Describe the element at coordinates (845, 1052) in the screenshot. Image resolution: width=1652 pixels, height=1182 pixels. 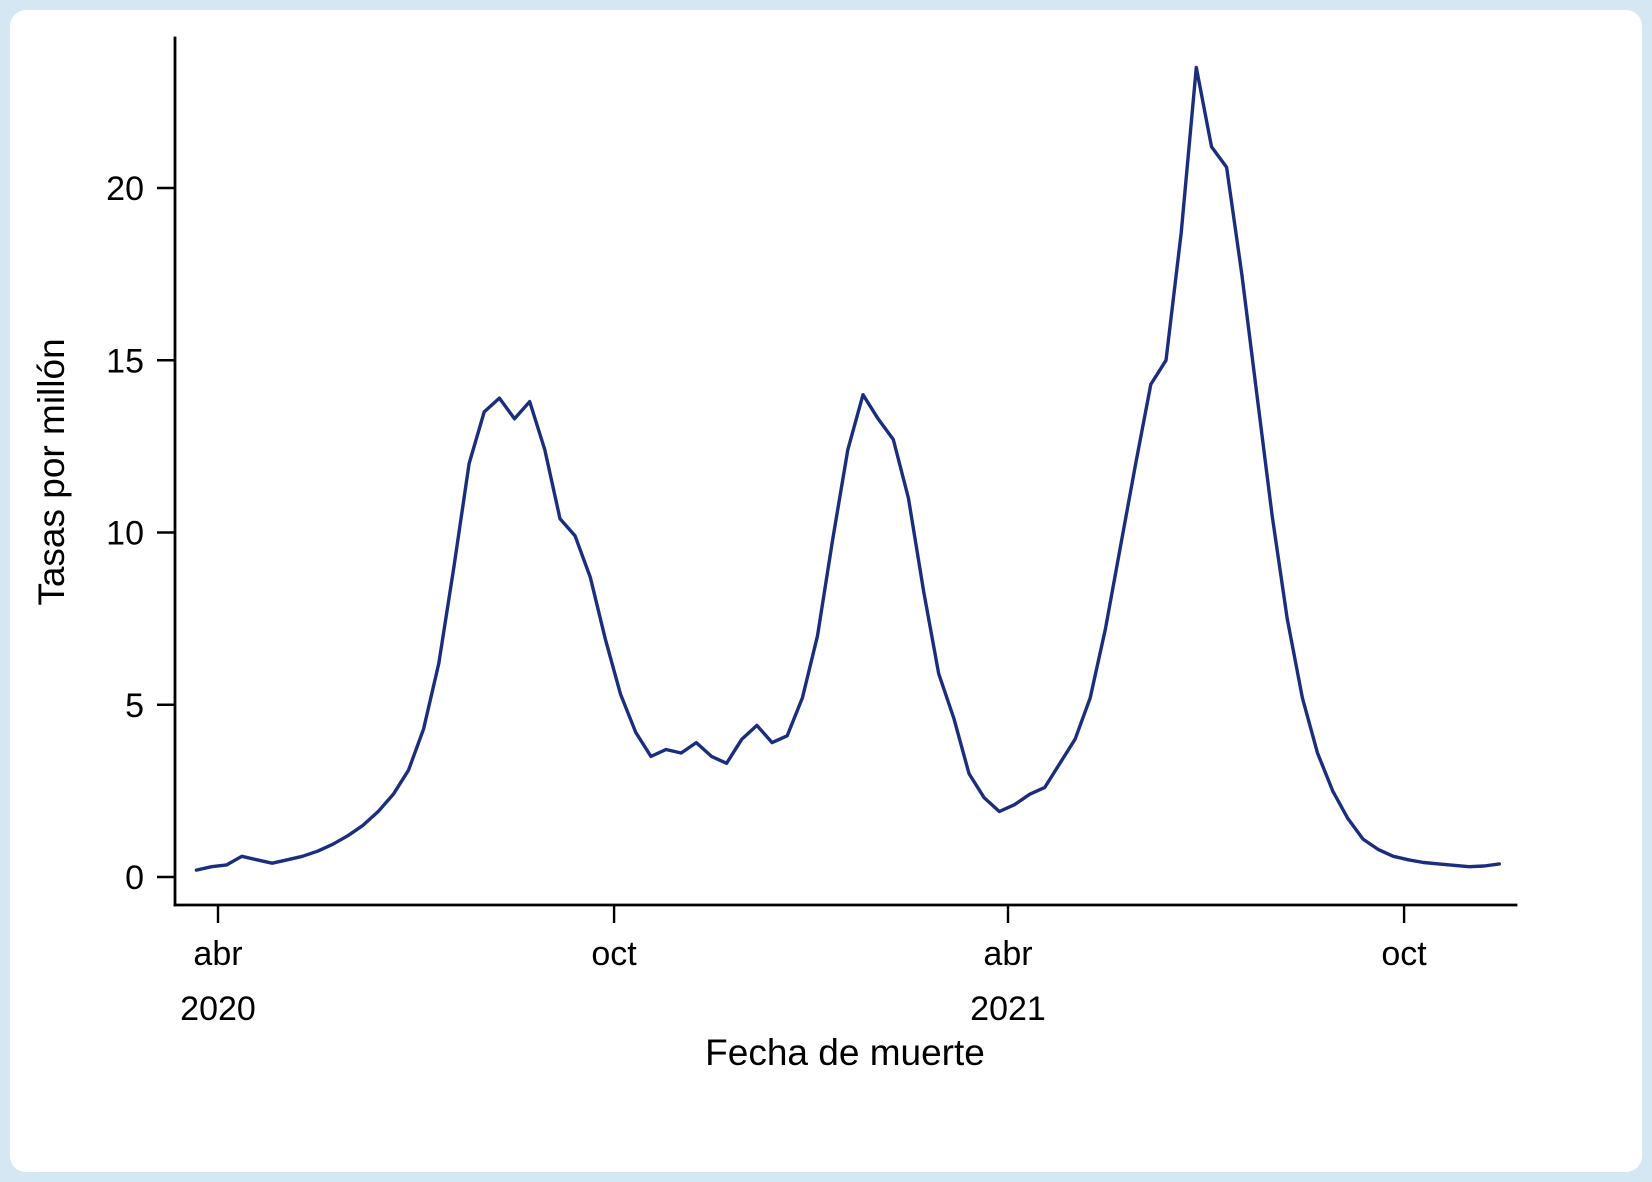
I see `x-axis-title: Fecha de muerte` at that location.